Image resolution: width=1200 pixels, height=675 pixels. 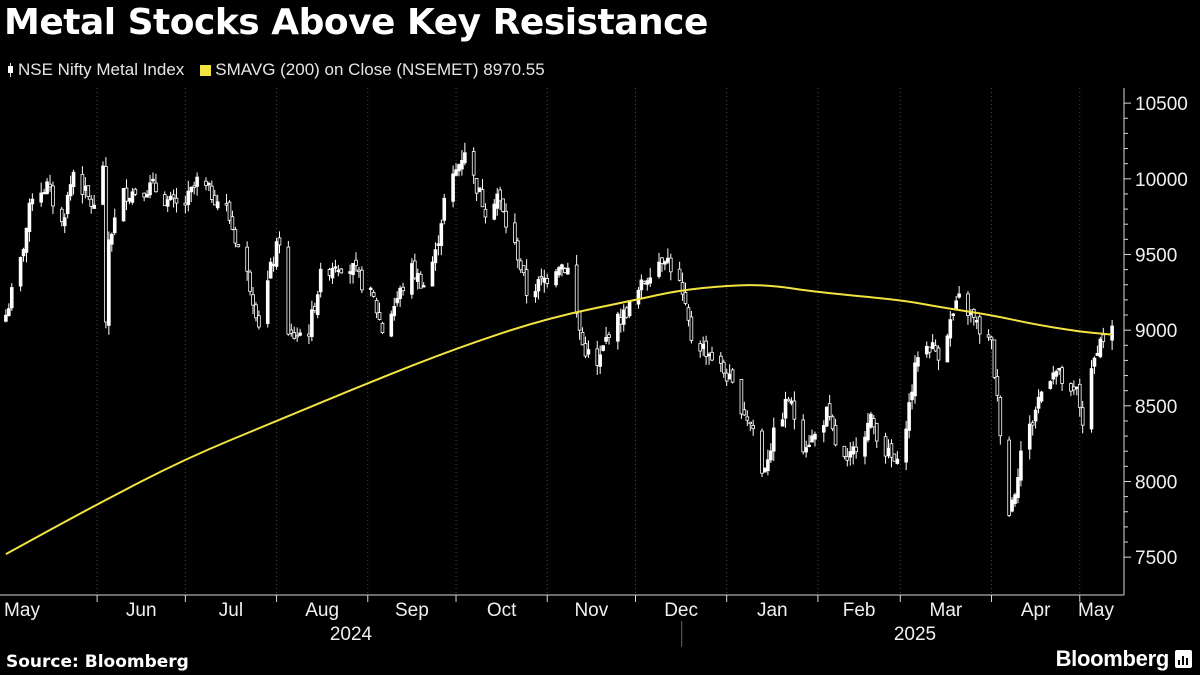 What do you see at coordinates (1161, 180) in the screenshot?
I see `y-tick-label: 10000` at bounding box center [1161, 180].